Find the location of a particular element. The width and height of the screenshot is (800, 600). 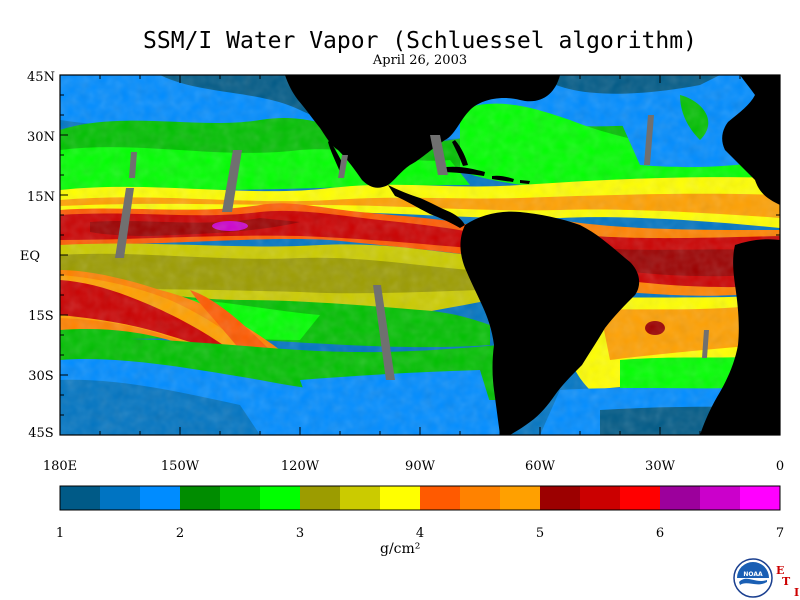

lat-label-eq: EQ is located at coordinates (30, 256).